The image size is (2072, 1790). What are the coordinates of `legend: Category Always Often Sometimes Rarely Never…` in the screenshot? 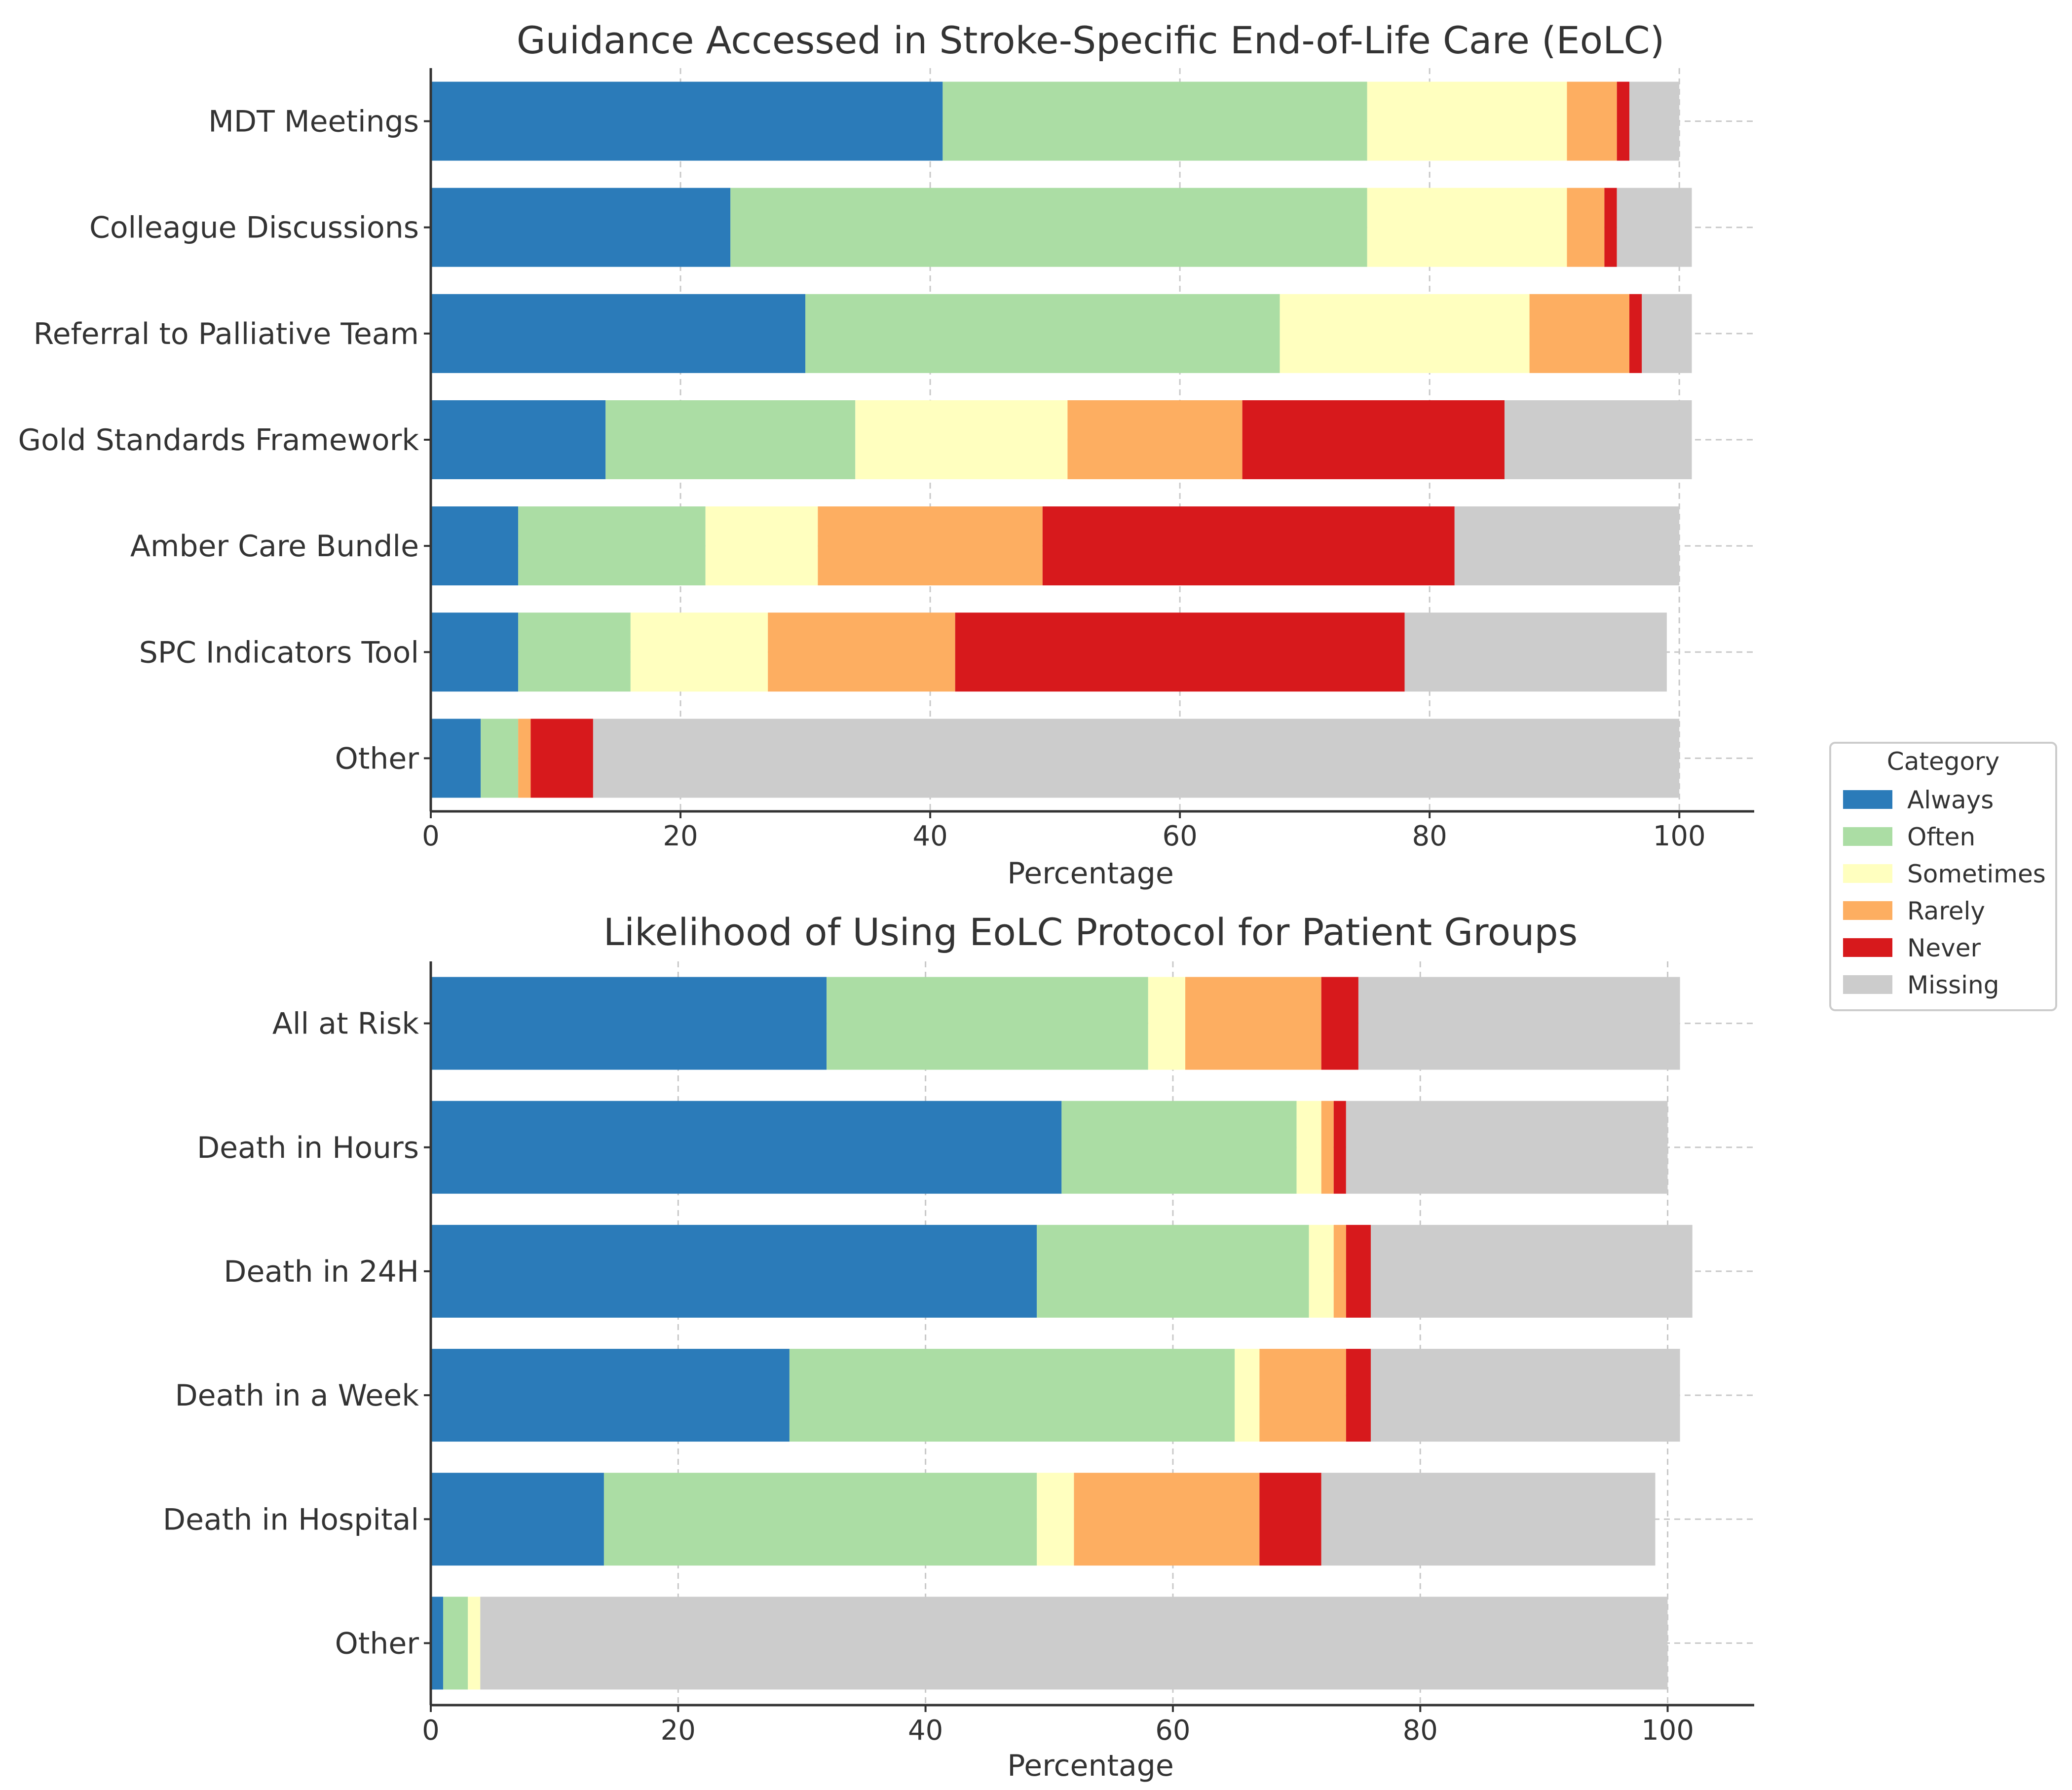 It's located at (1943, 876).